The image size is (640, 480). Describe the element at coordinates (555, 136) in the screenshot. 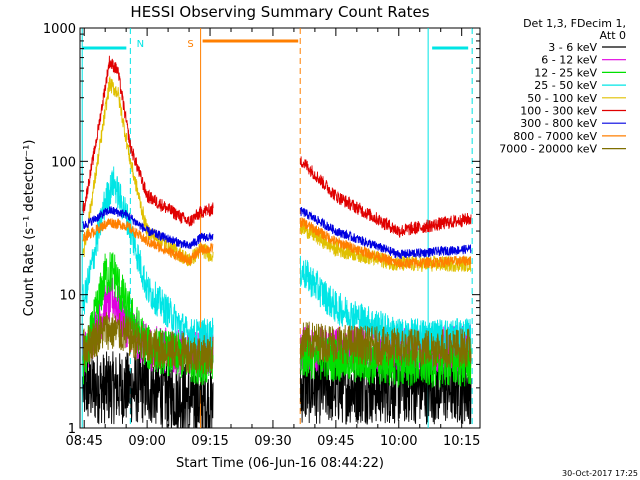

I see `legend-entry-label: 800 - 7000 keV` at that location.